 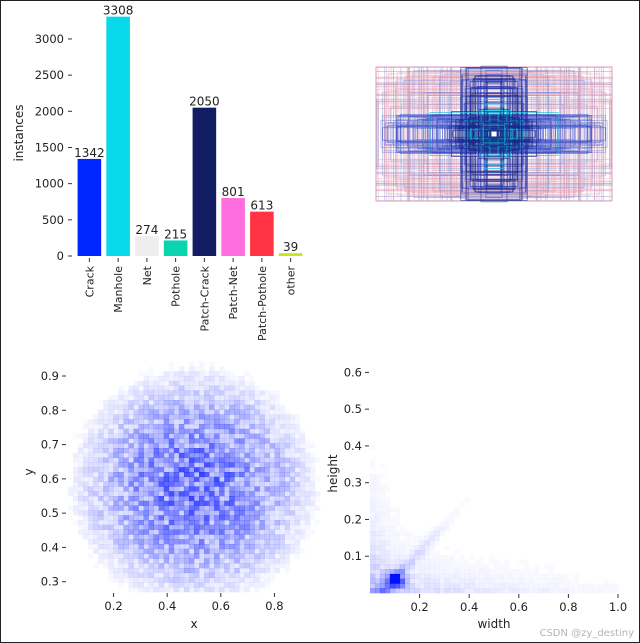 What do you see at coordinates (586, 633) in the screenshot?
I see `watermark: CSDN @zy_destiny` at bounding box center [586, 633].